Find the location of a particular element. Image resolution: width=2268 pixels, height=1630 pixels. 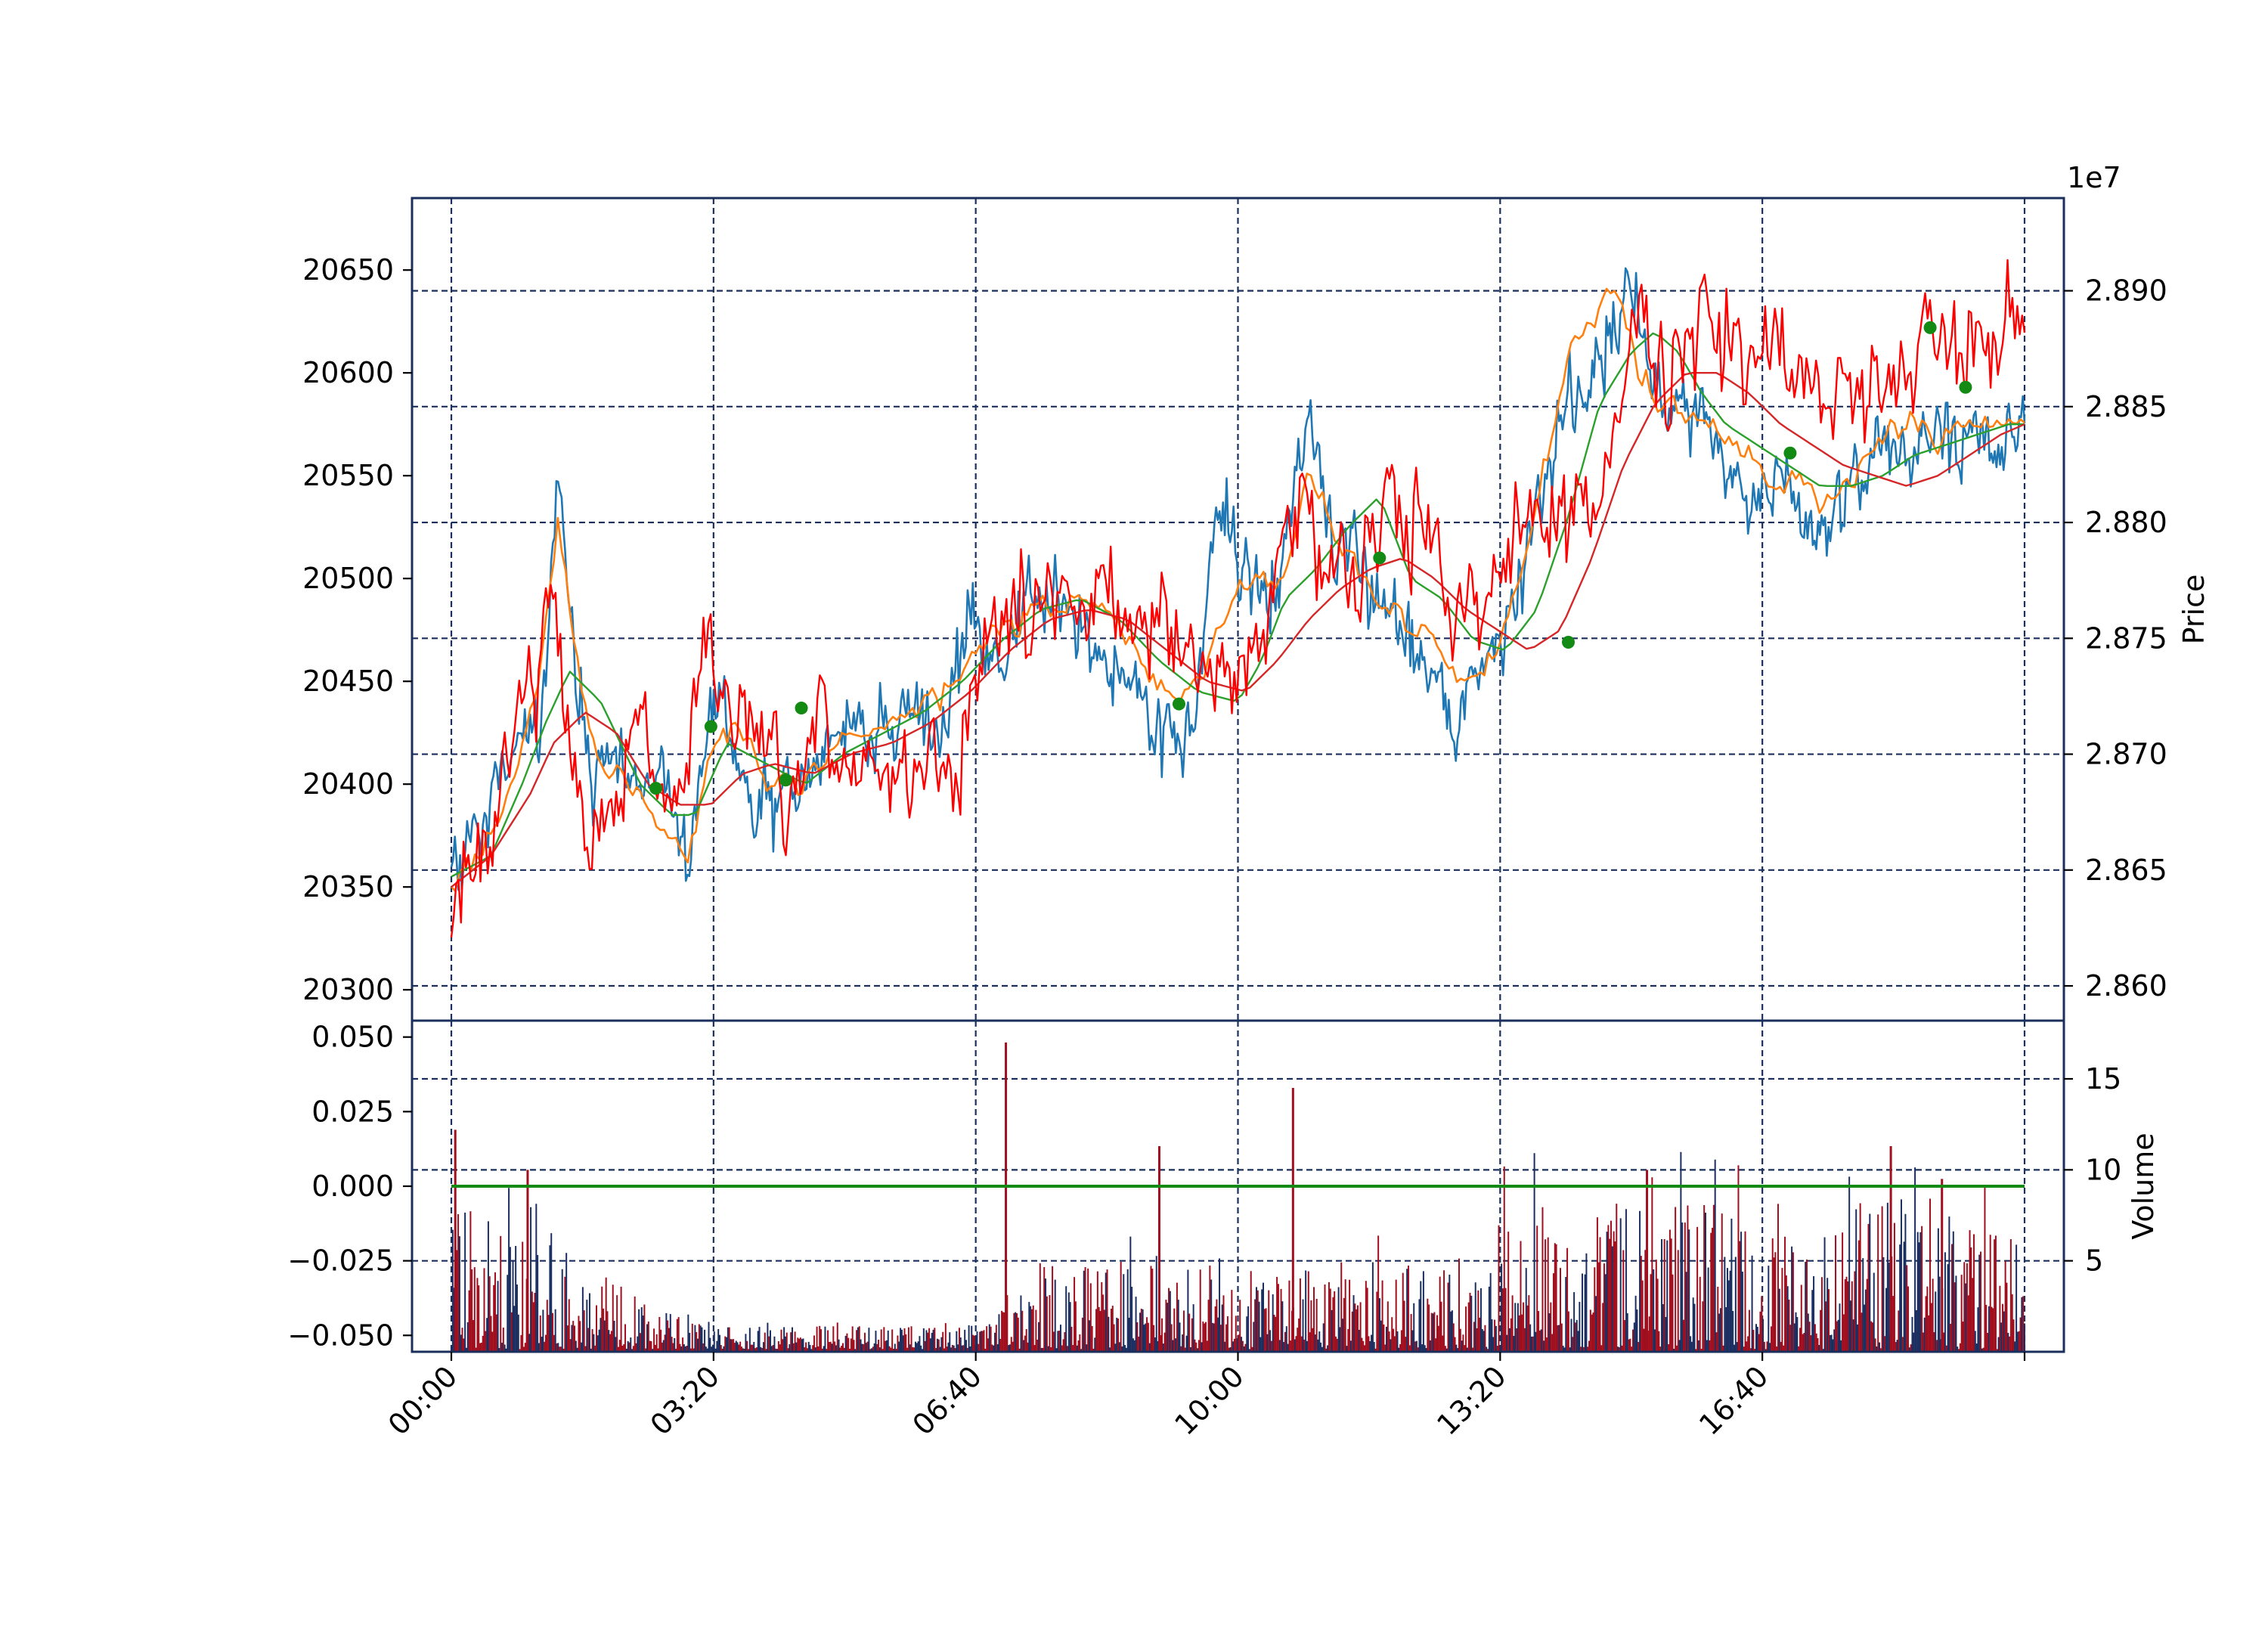

volume-right-tick-label-1: 10 is located at coordinates (2103, 1169).